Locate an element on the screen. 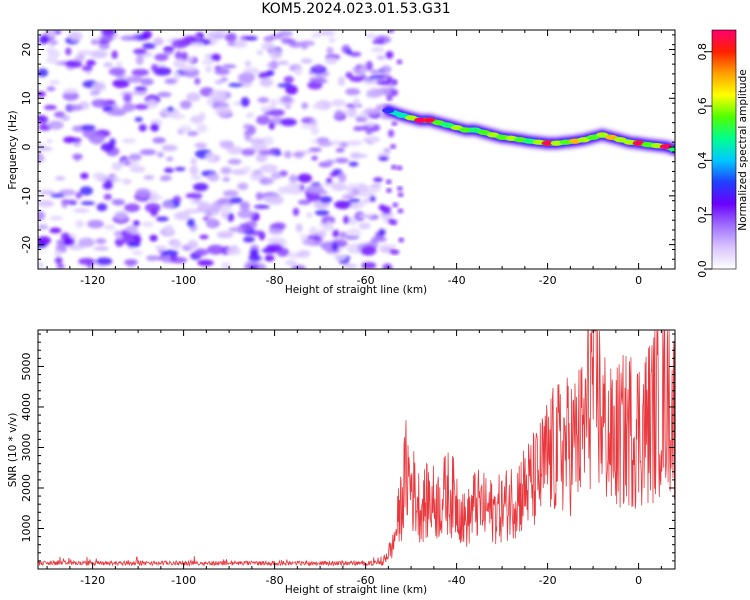 Image resolution: width=750 pixels, height=600 pixels. spectrogram-y-tick-label: -10 is located at coordinates (26, 196).